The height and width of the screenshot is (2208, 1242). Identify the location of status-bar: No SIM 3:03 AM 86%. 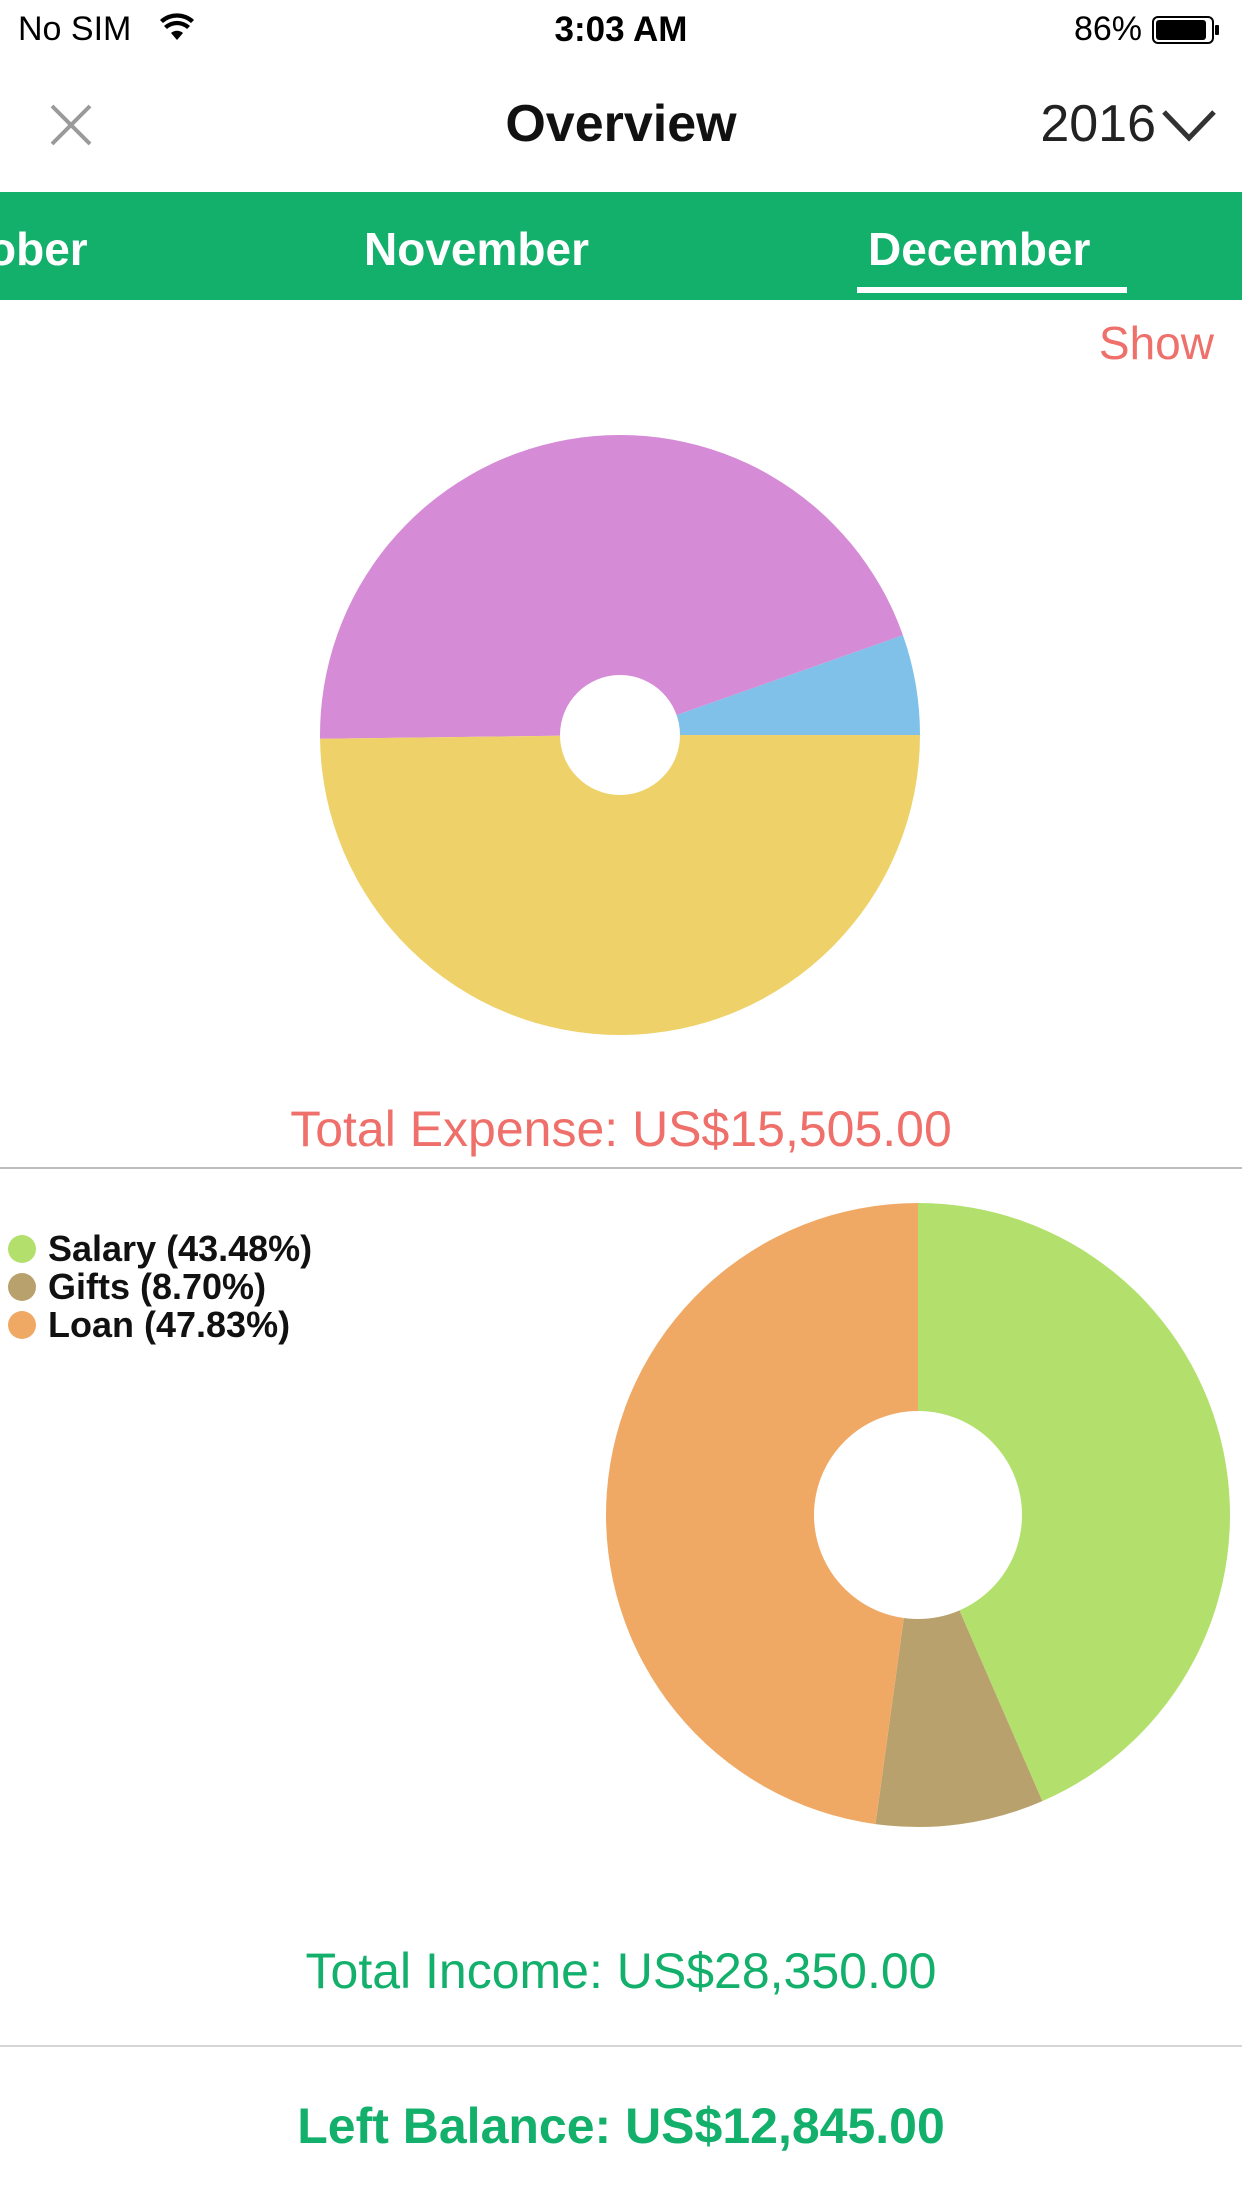
(621, 31).